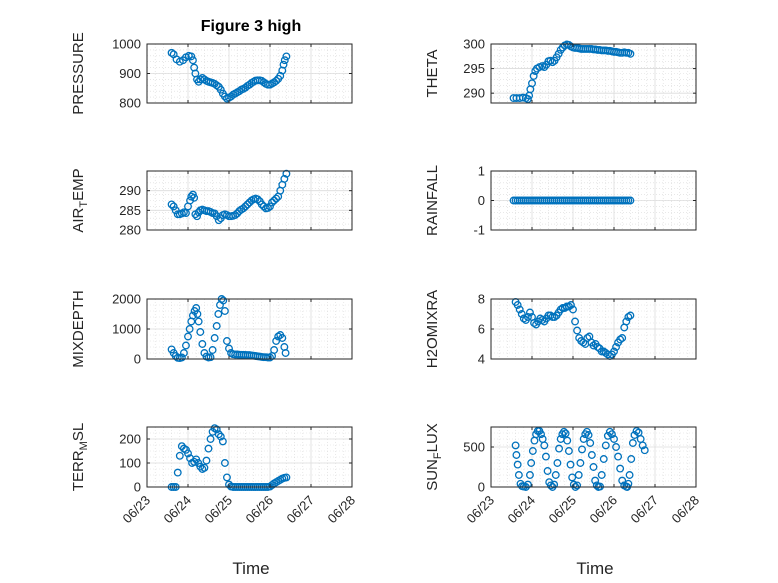 This screenshot has width=778, height=583. Describe the element at coordinates (481, 200) in the screenshot. I see `y-tick-label: 0` at that location.